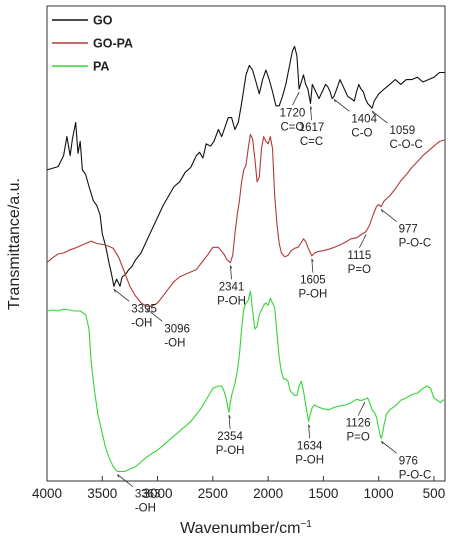  Describe the element at coordinates (415, 237) in the screenshot. I see `annotation-label-977: 977 P-O-C` at that location.